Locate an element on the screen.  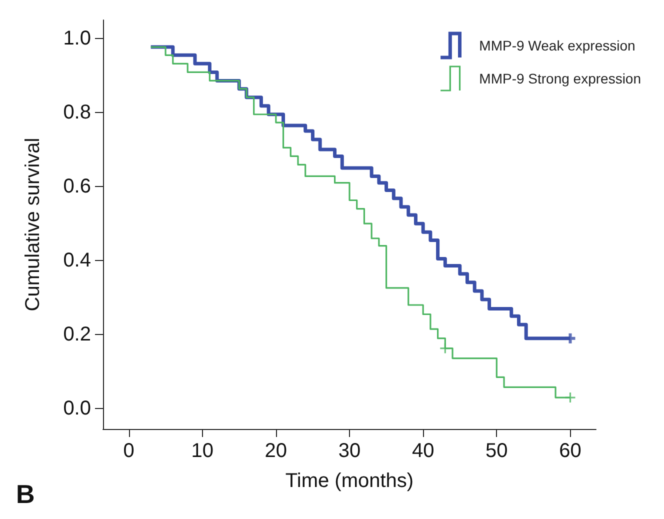
y-tick-label: 0.6 is located at coordinates (77, 187).